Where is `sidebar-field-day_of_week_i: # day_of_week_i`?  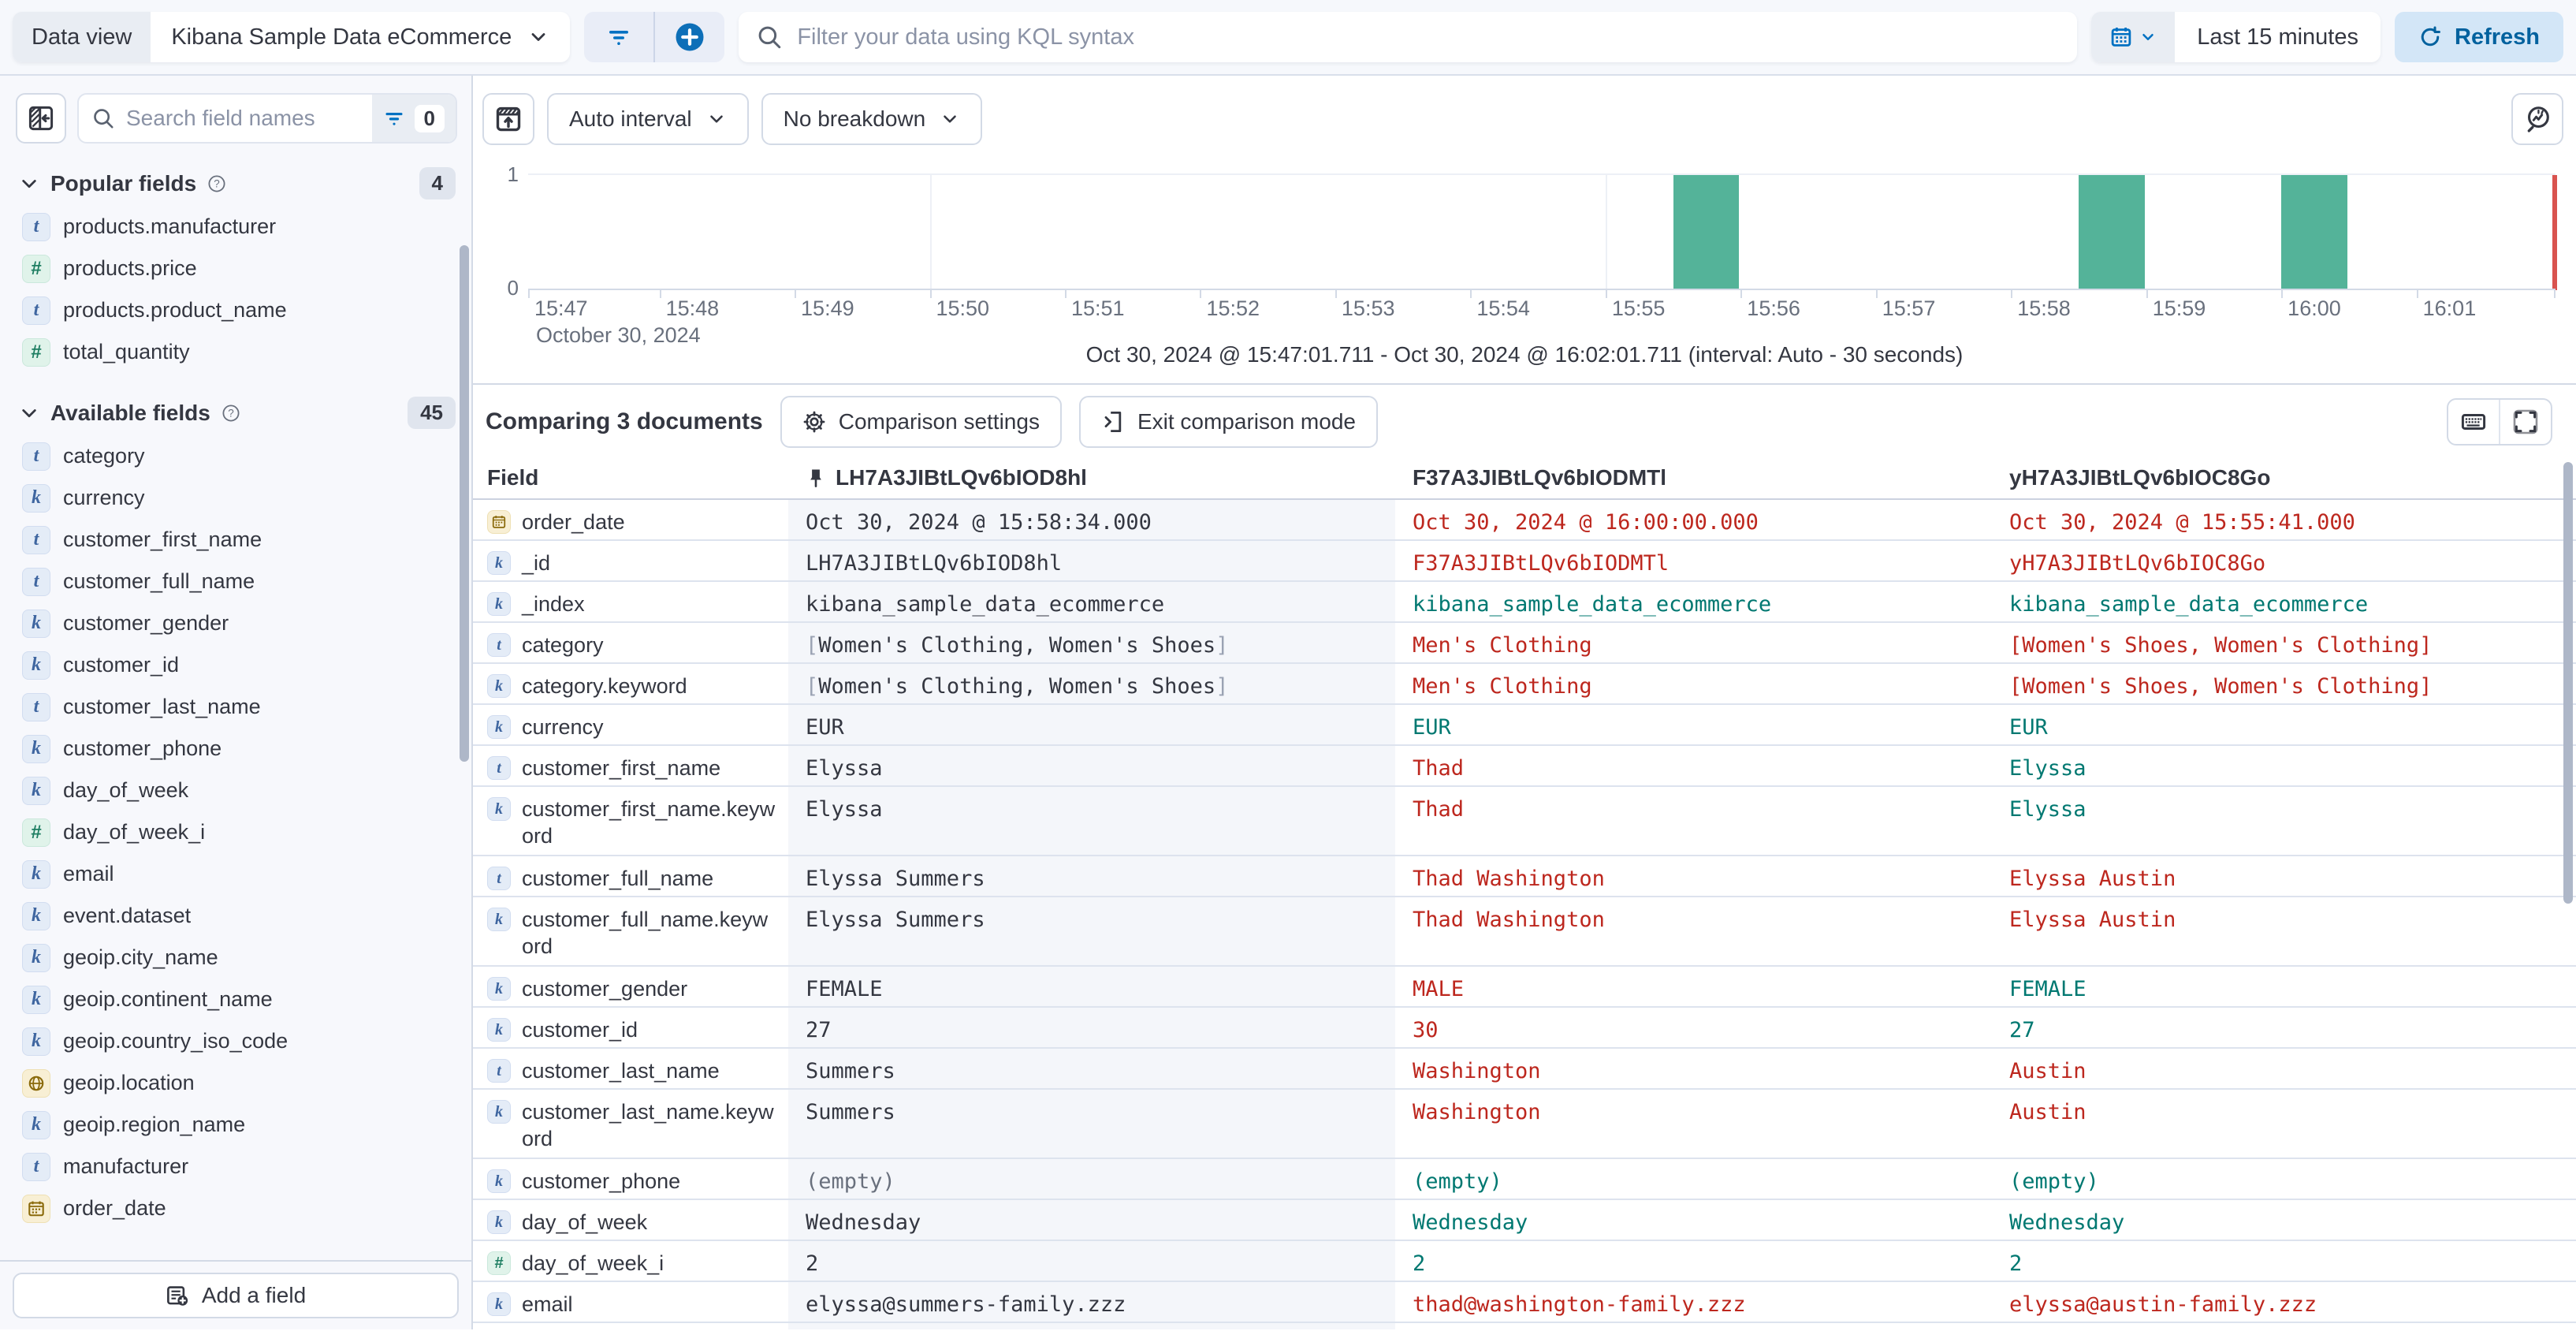
sidebar-field-day_of_week_i: # day_of_week_i is located at coordinates (235, 832).